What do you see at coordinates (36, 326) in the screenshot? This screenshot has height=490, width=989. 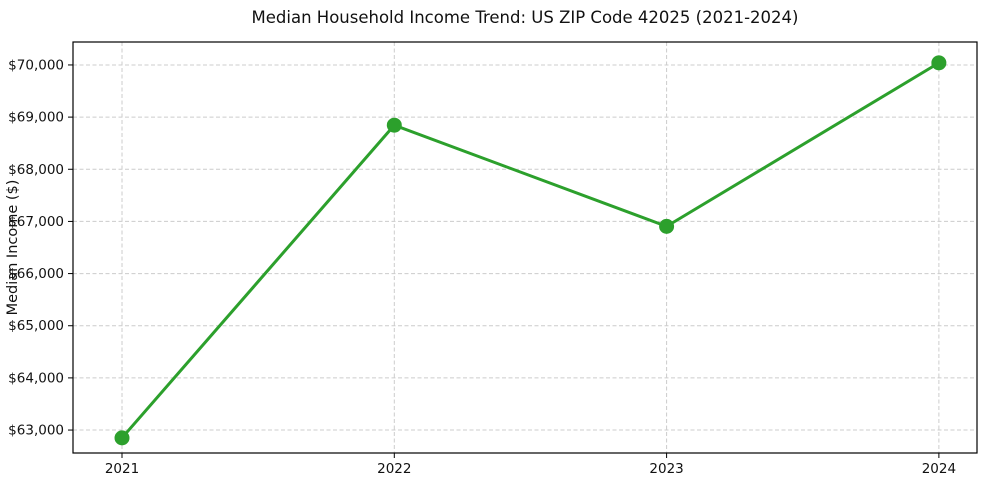 I see `y-tick-label: $65,000` at bounding box center [36, 326].